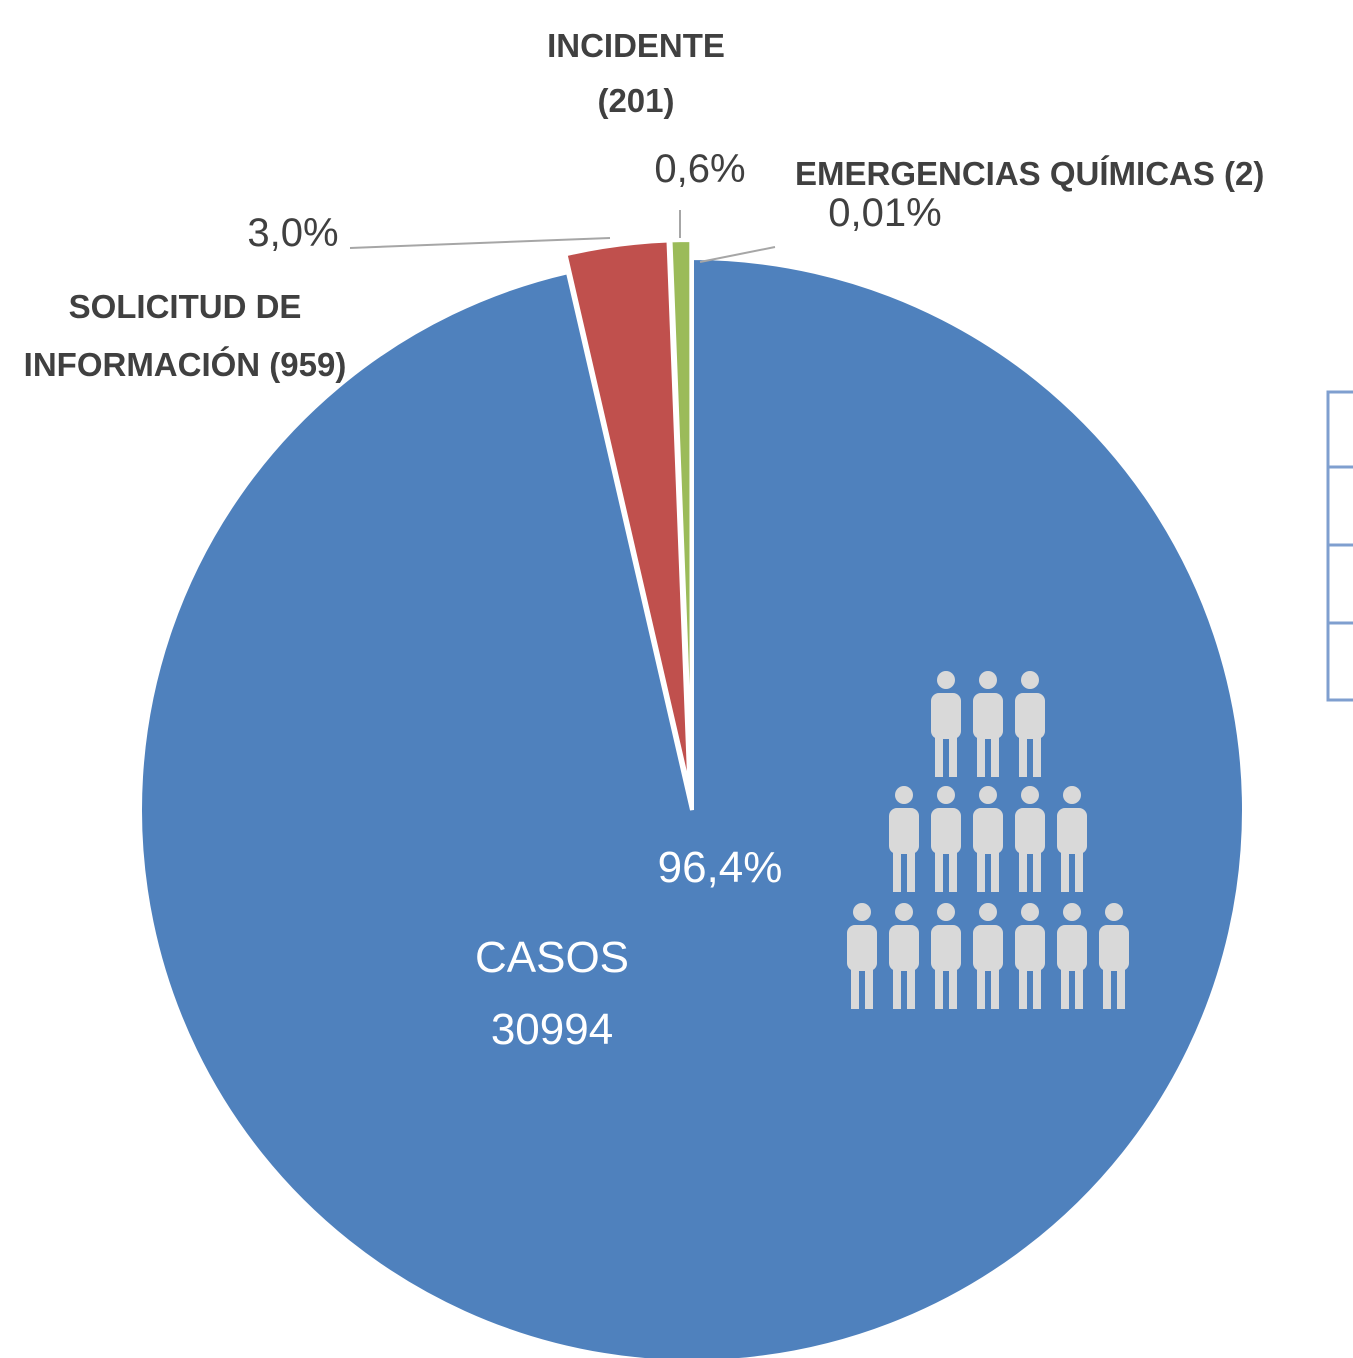  I want to click on category-label: EMERGENCIAS QUÍMICAS (2), so click(1030, 173).